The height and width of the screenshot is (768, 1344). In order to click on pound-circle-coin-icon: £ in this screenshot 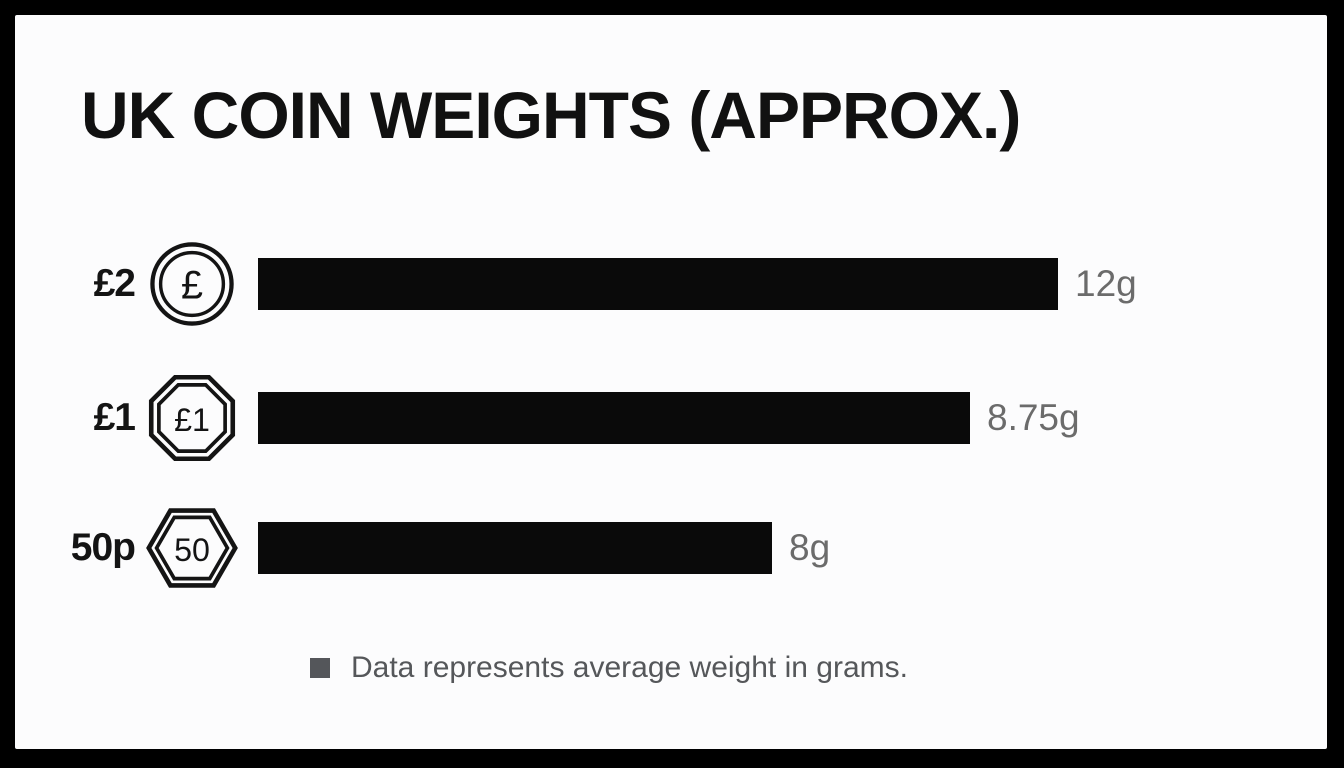, I will do `click(192, 284)`.